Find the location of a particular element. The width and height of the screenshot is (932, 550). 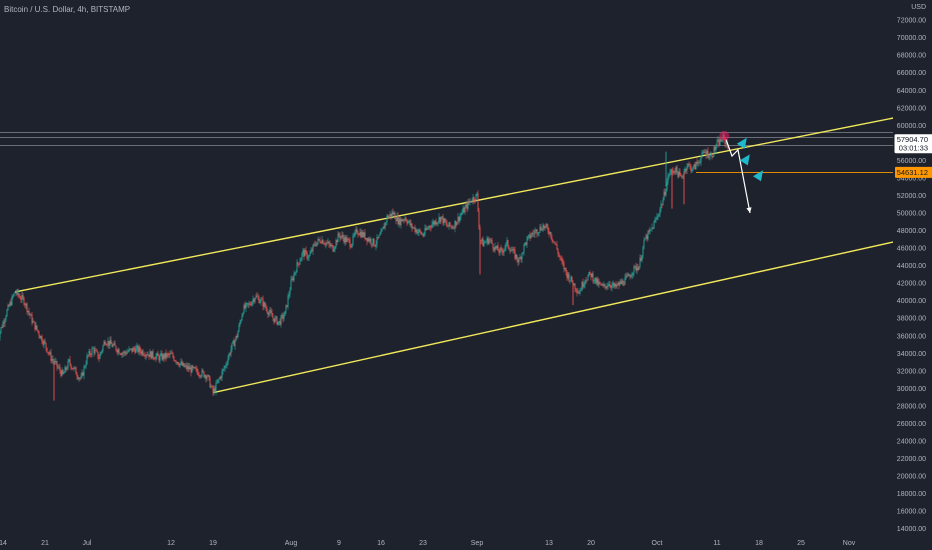

price-tick-label: 46000.00 is located at coordinates (911, 249).